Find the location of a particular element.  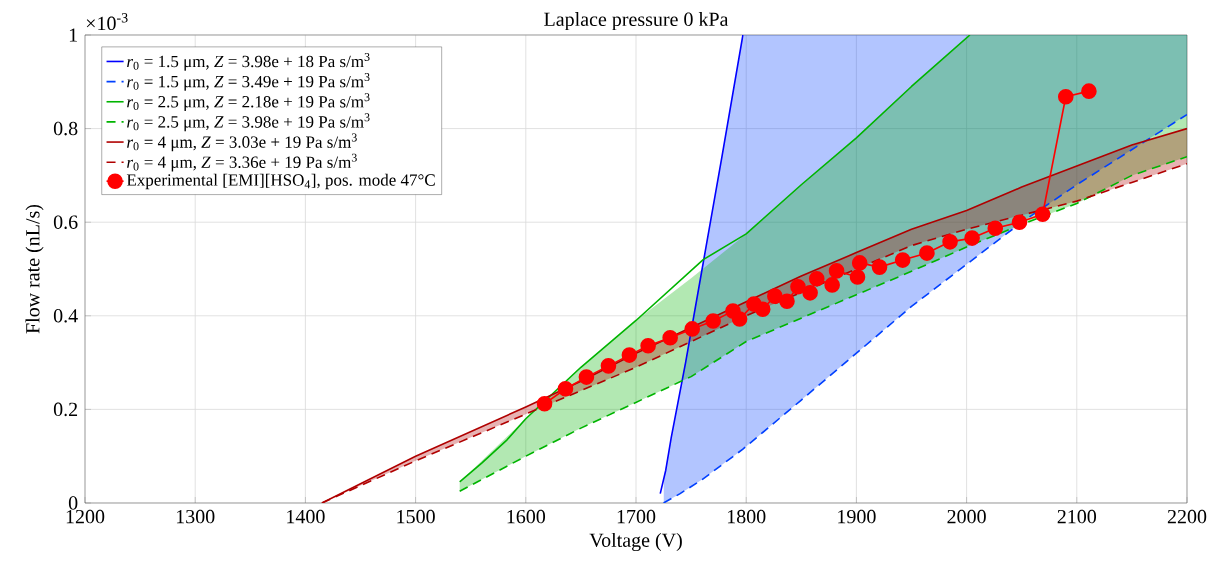

x-tick-label: 2200 is located at coordinates (1187, 516).